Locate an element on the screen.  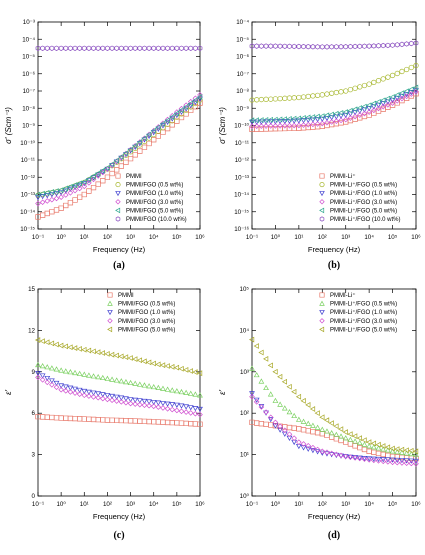
x-tick-label: 10⁵ is located at coordinates (393, 504).